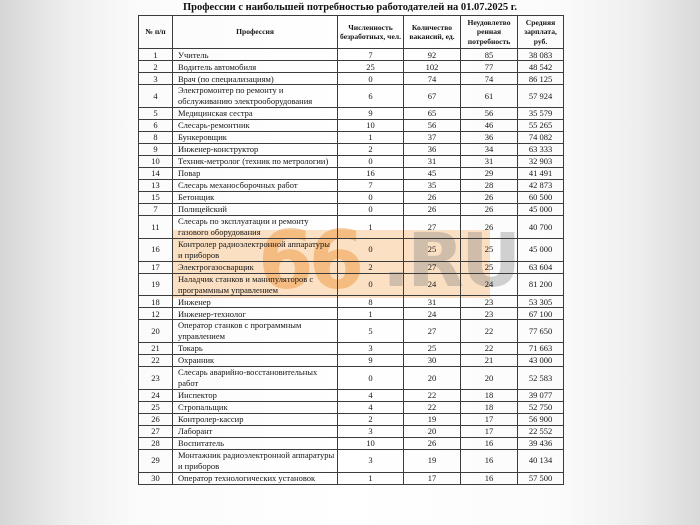 This screenshot has width=700, height=525. What do you see at coordinates (155, 361) in the screenshot?
I see `row-number: 22` at bounding box center [155, 361].